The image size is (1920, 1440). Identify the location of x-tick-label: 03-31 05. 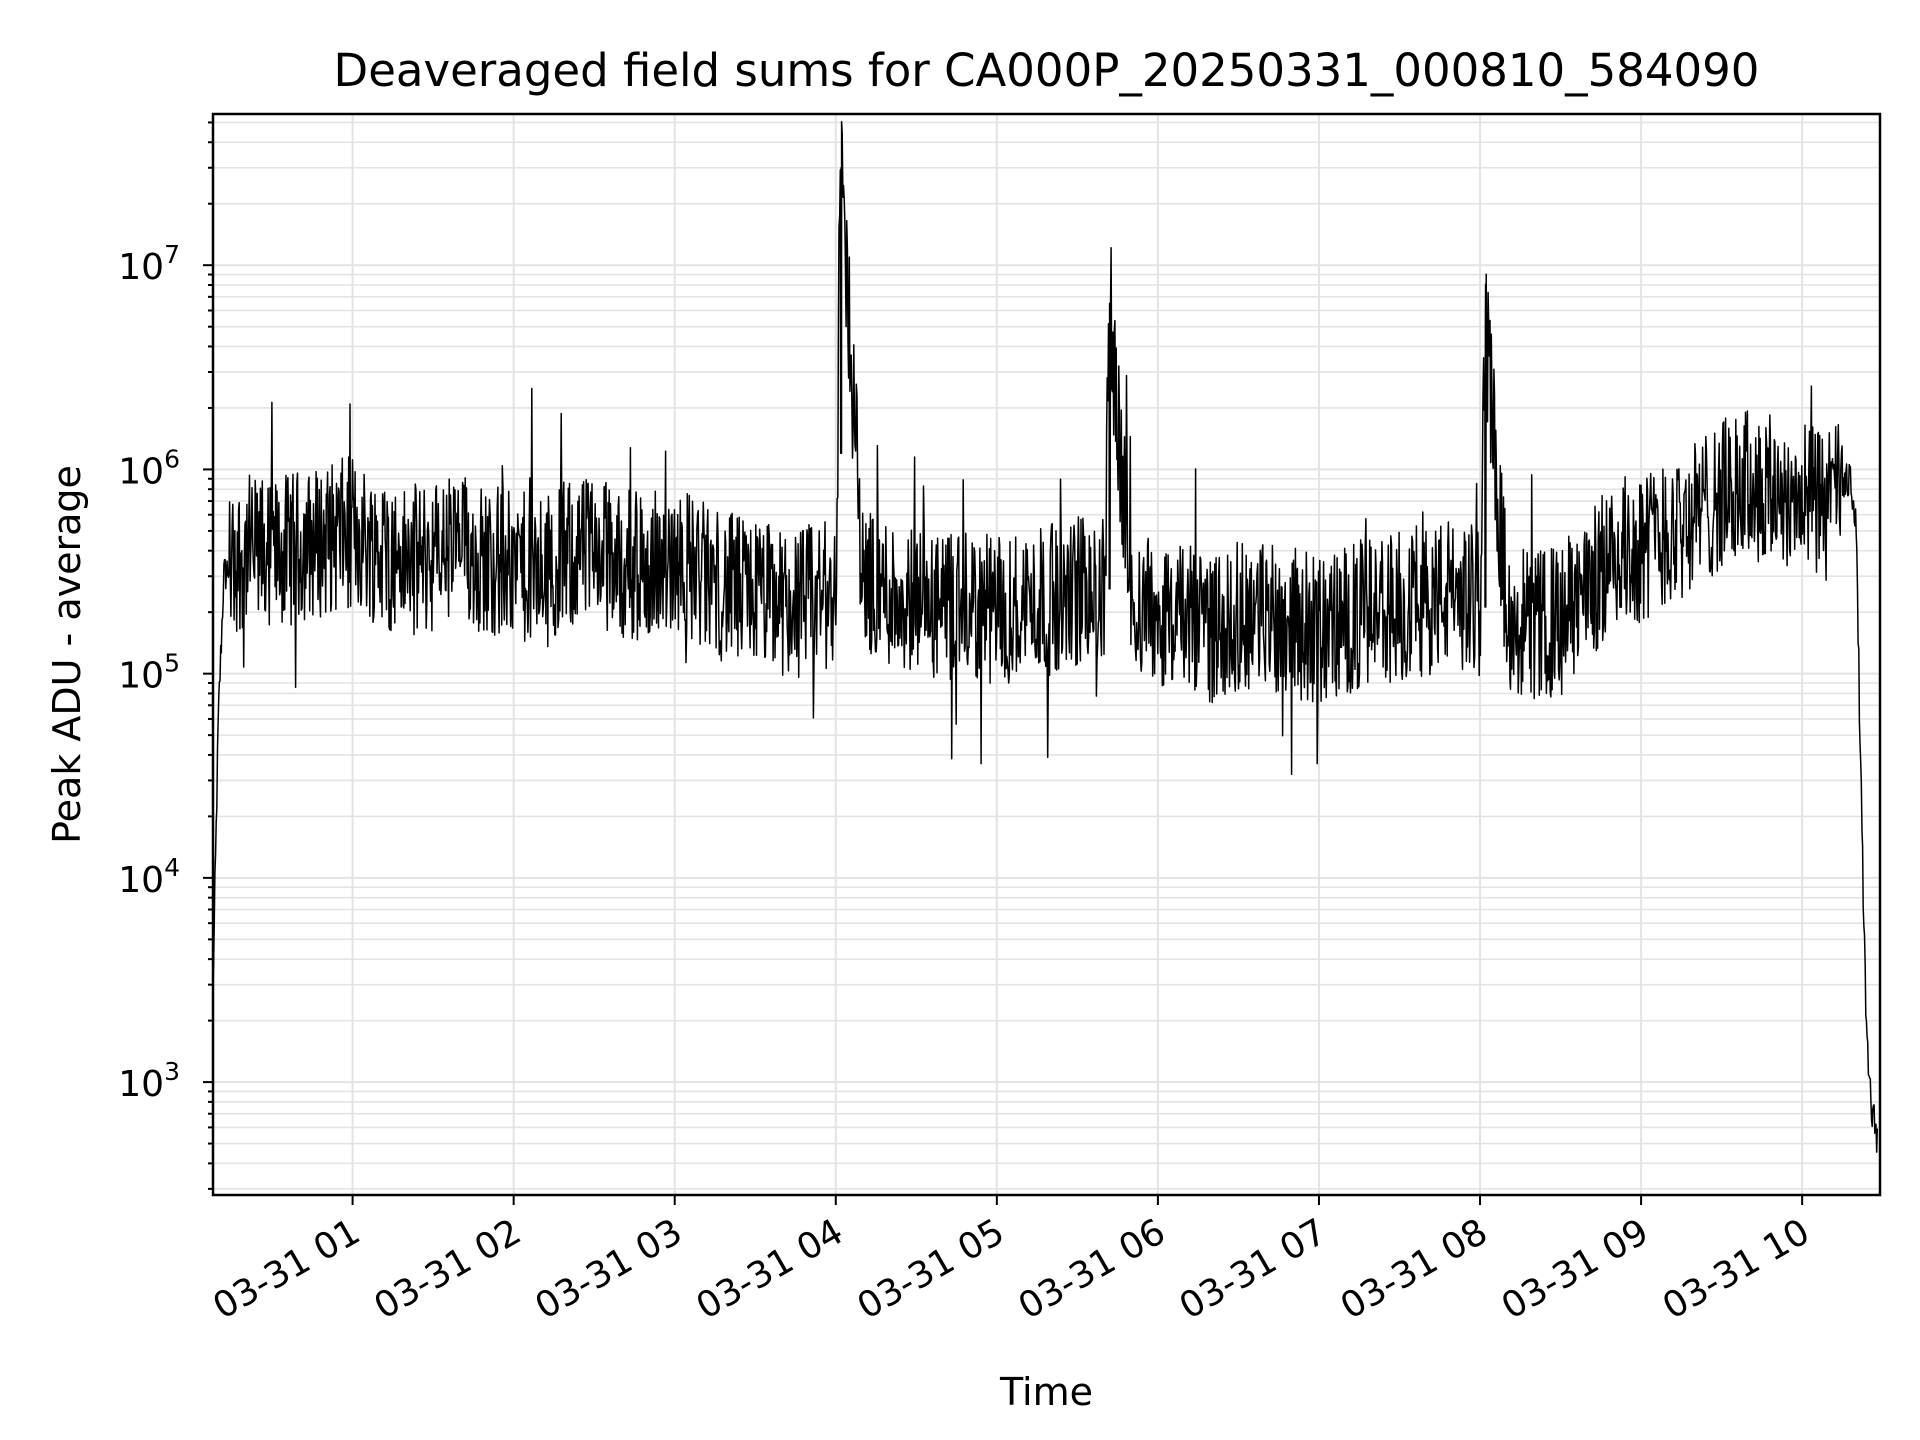
(931, 1269).